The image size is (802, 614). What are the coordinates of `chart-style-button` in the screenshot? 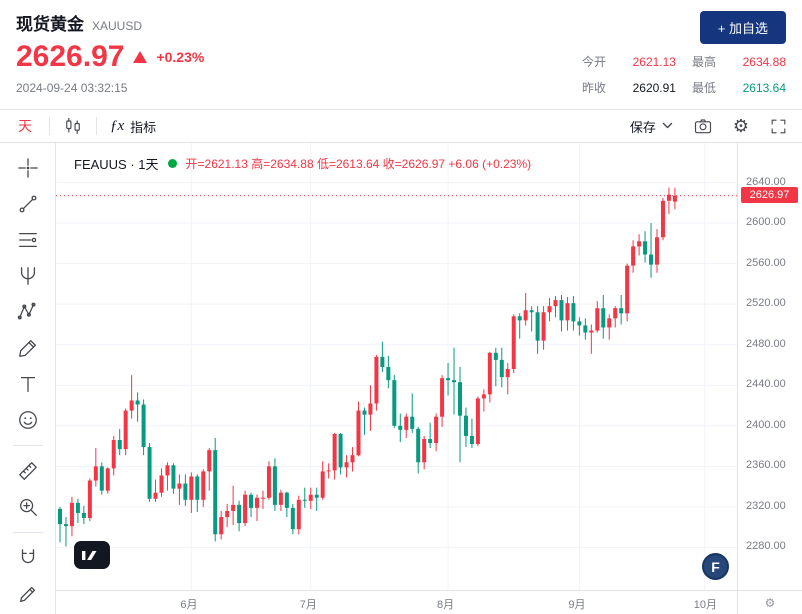 It's located at (73, 126).